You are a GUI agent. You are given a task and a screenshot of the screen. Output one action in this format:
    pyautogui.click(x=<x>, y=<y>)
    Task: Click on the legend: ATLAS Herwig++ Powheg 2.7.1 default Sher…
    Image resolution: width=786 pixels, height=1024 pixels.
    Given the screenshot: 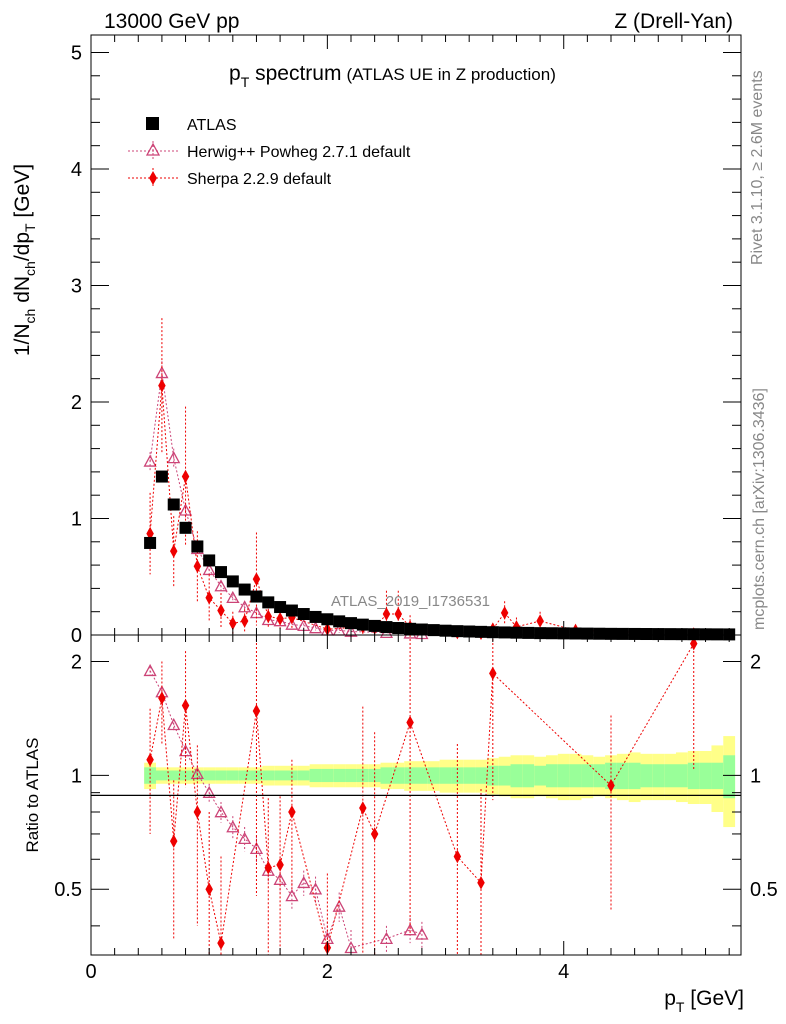 What is the action you would take?
    pyautogui.click(x=269, y=152)
    